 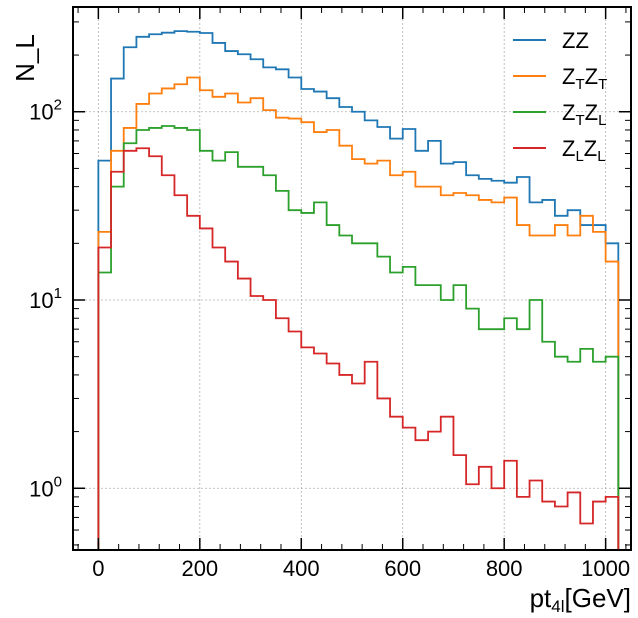 I want to click on x-axis-label-main: pt, so click(x=541, y=598).